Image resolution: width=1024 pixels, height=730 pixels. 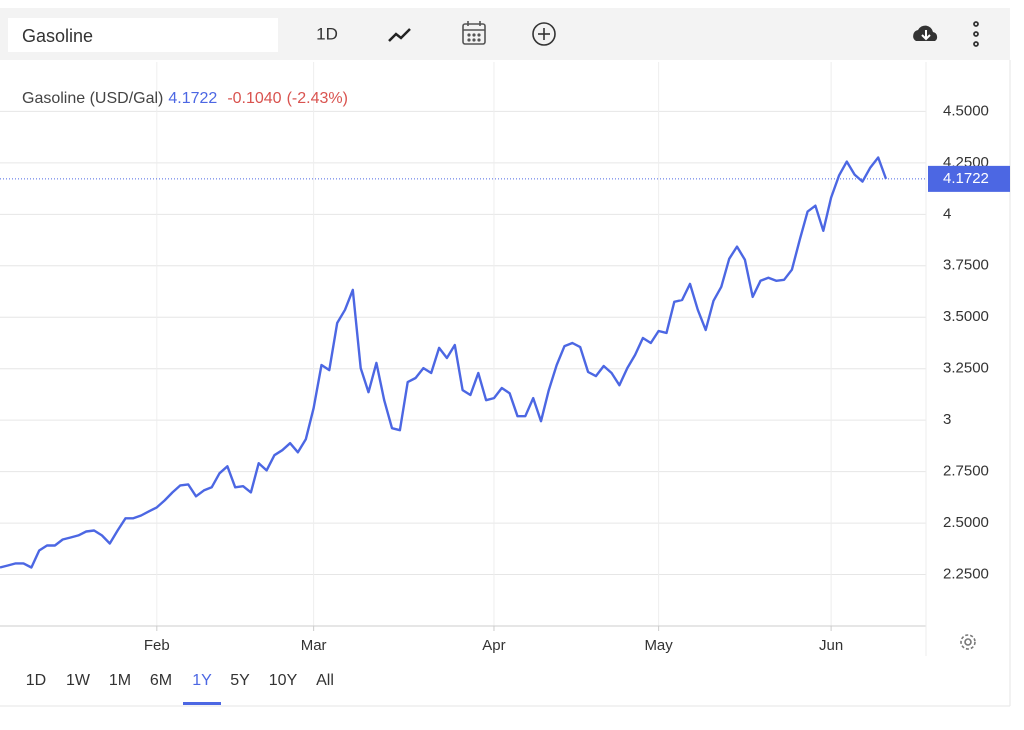 I want to click on symbol: Gasoline, so click(x=57, y=36).